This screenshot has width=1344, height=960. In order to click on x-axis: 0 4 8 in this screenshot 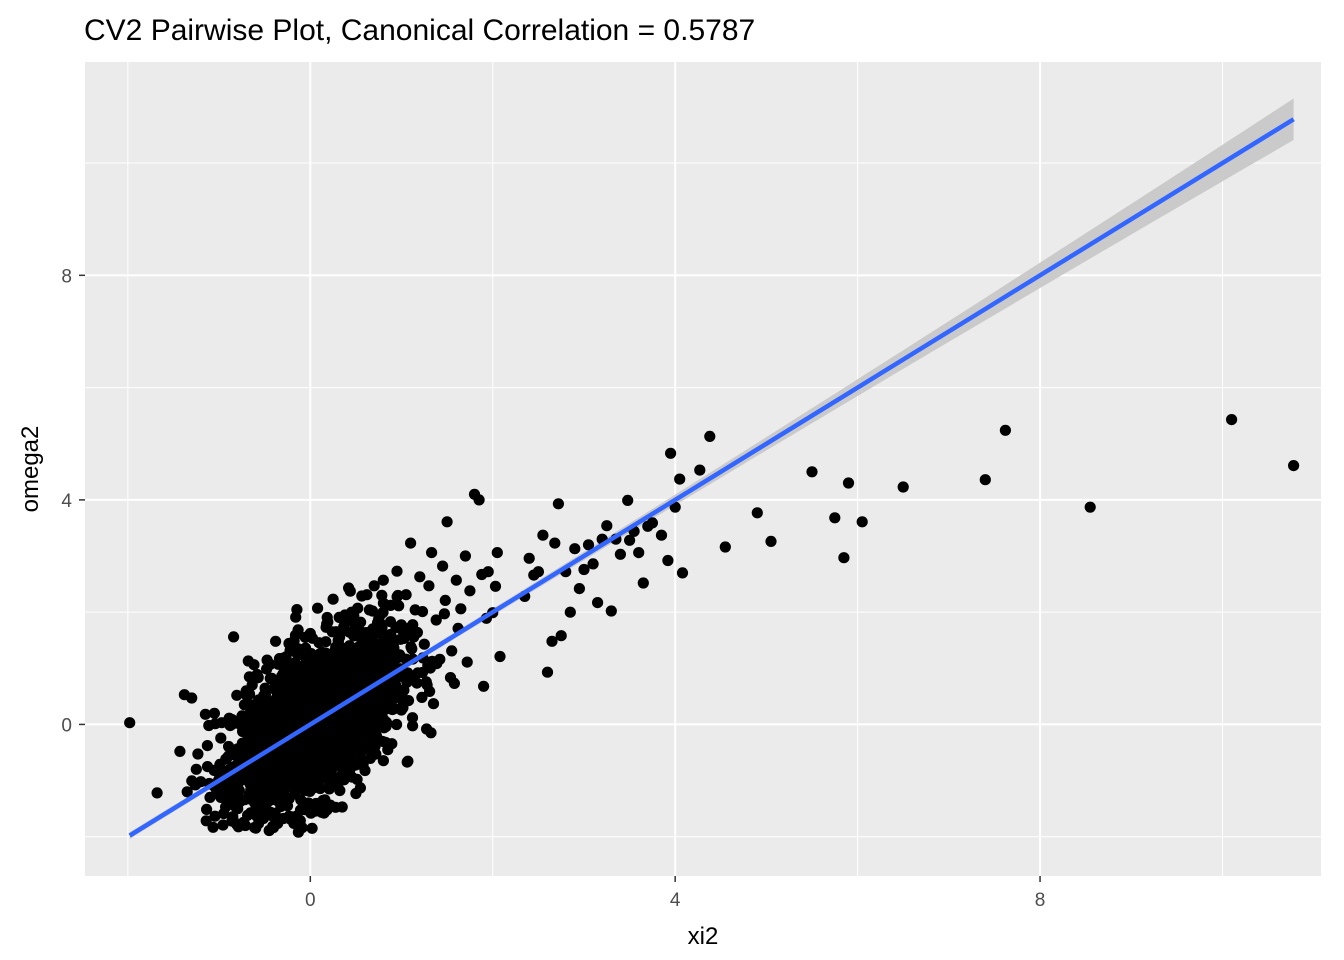, I will do `click(675, 893)`.